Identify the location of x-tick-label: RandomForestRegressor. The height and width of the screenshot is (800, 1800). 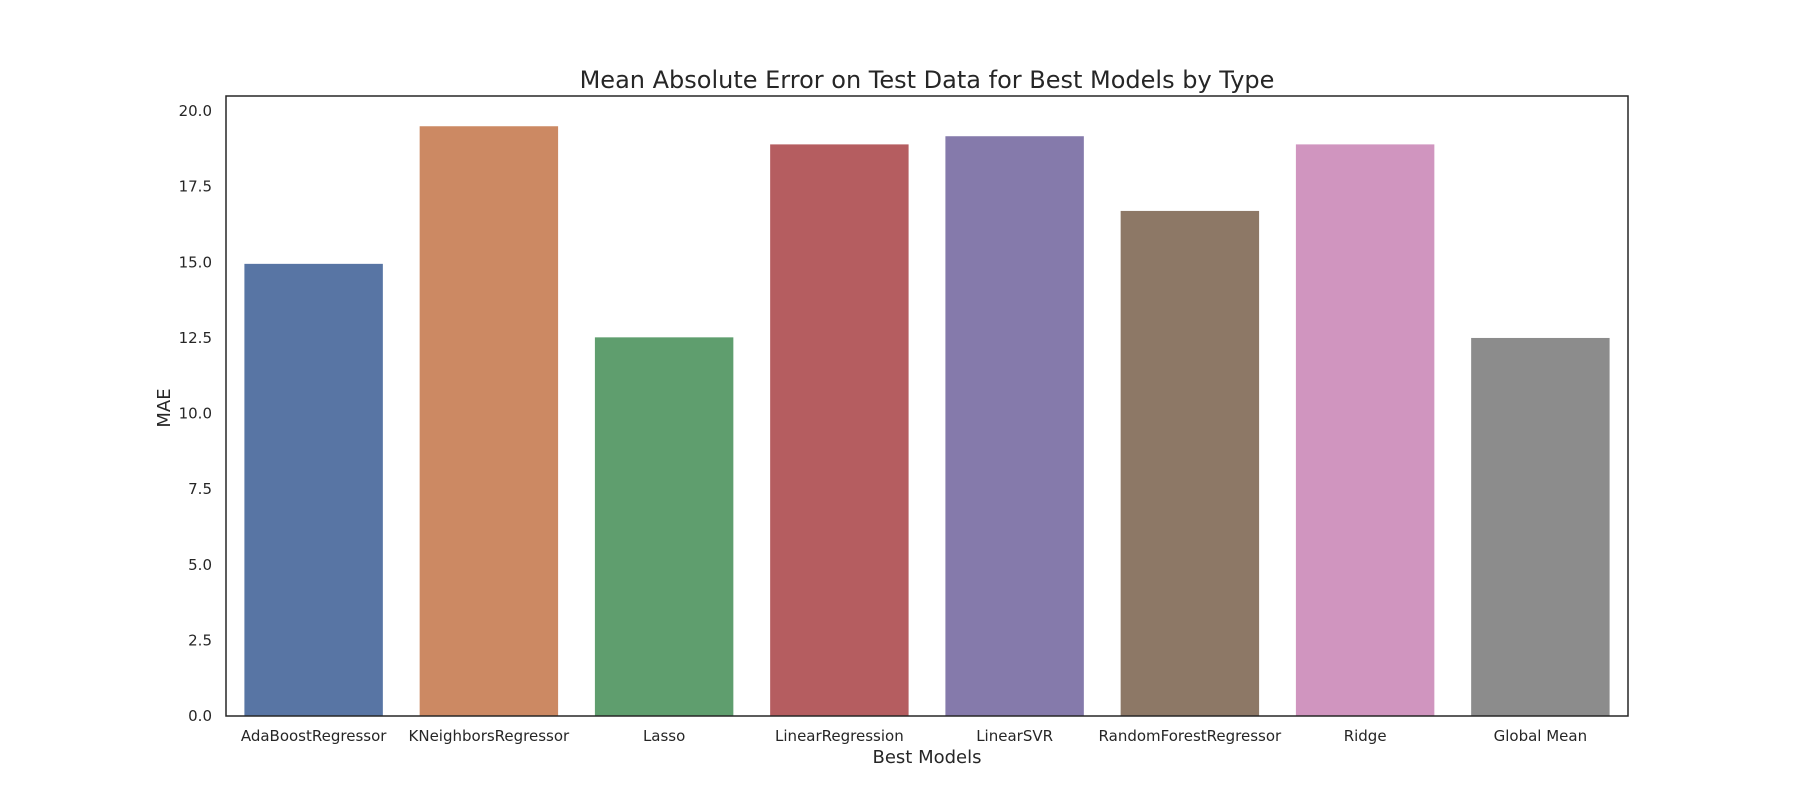
(1191, 736).